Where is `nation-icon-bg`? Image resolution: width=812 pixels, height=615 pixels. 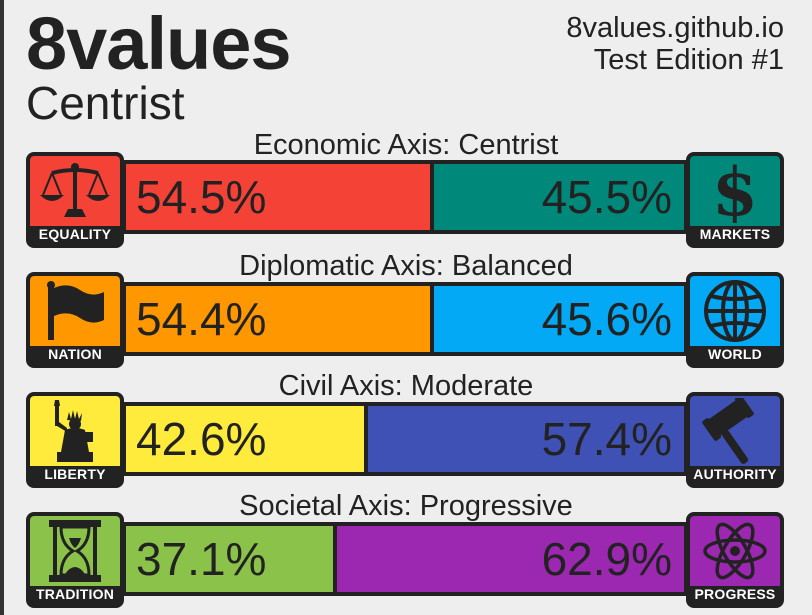
nation-icon-bg is located at coordinates (75, 311).